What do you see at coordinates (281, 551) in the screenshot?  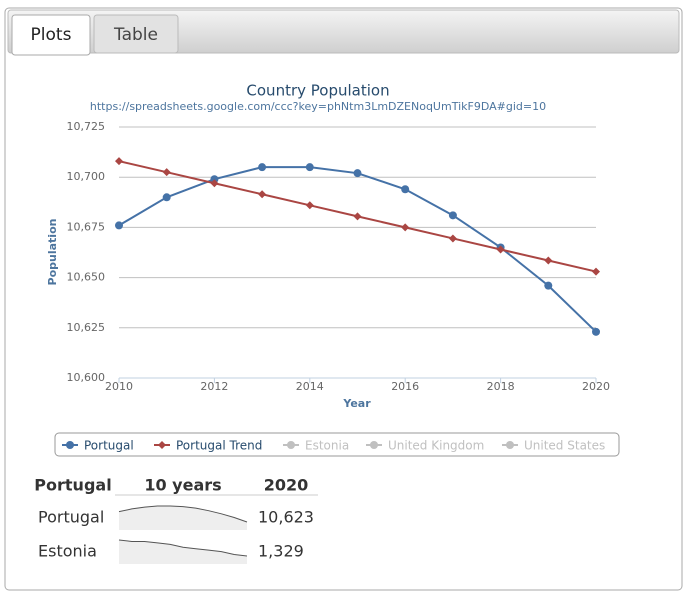 I see `row-value: 1,329` at bounding box center [281, 551].